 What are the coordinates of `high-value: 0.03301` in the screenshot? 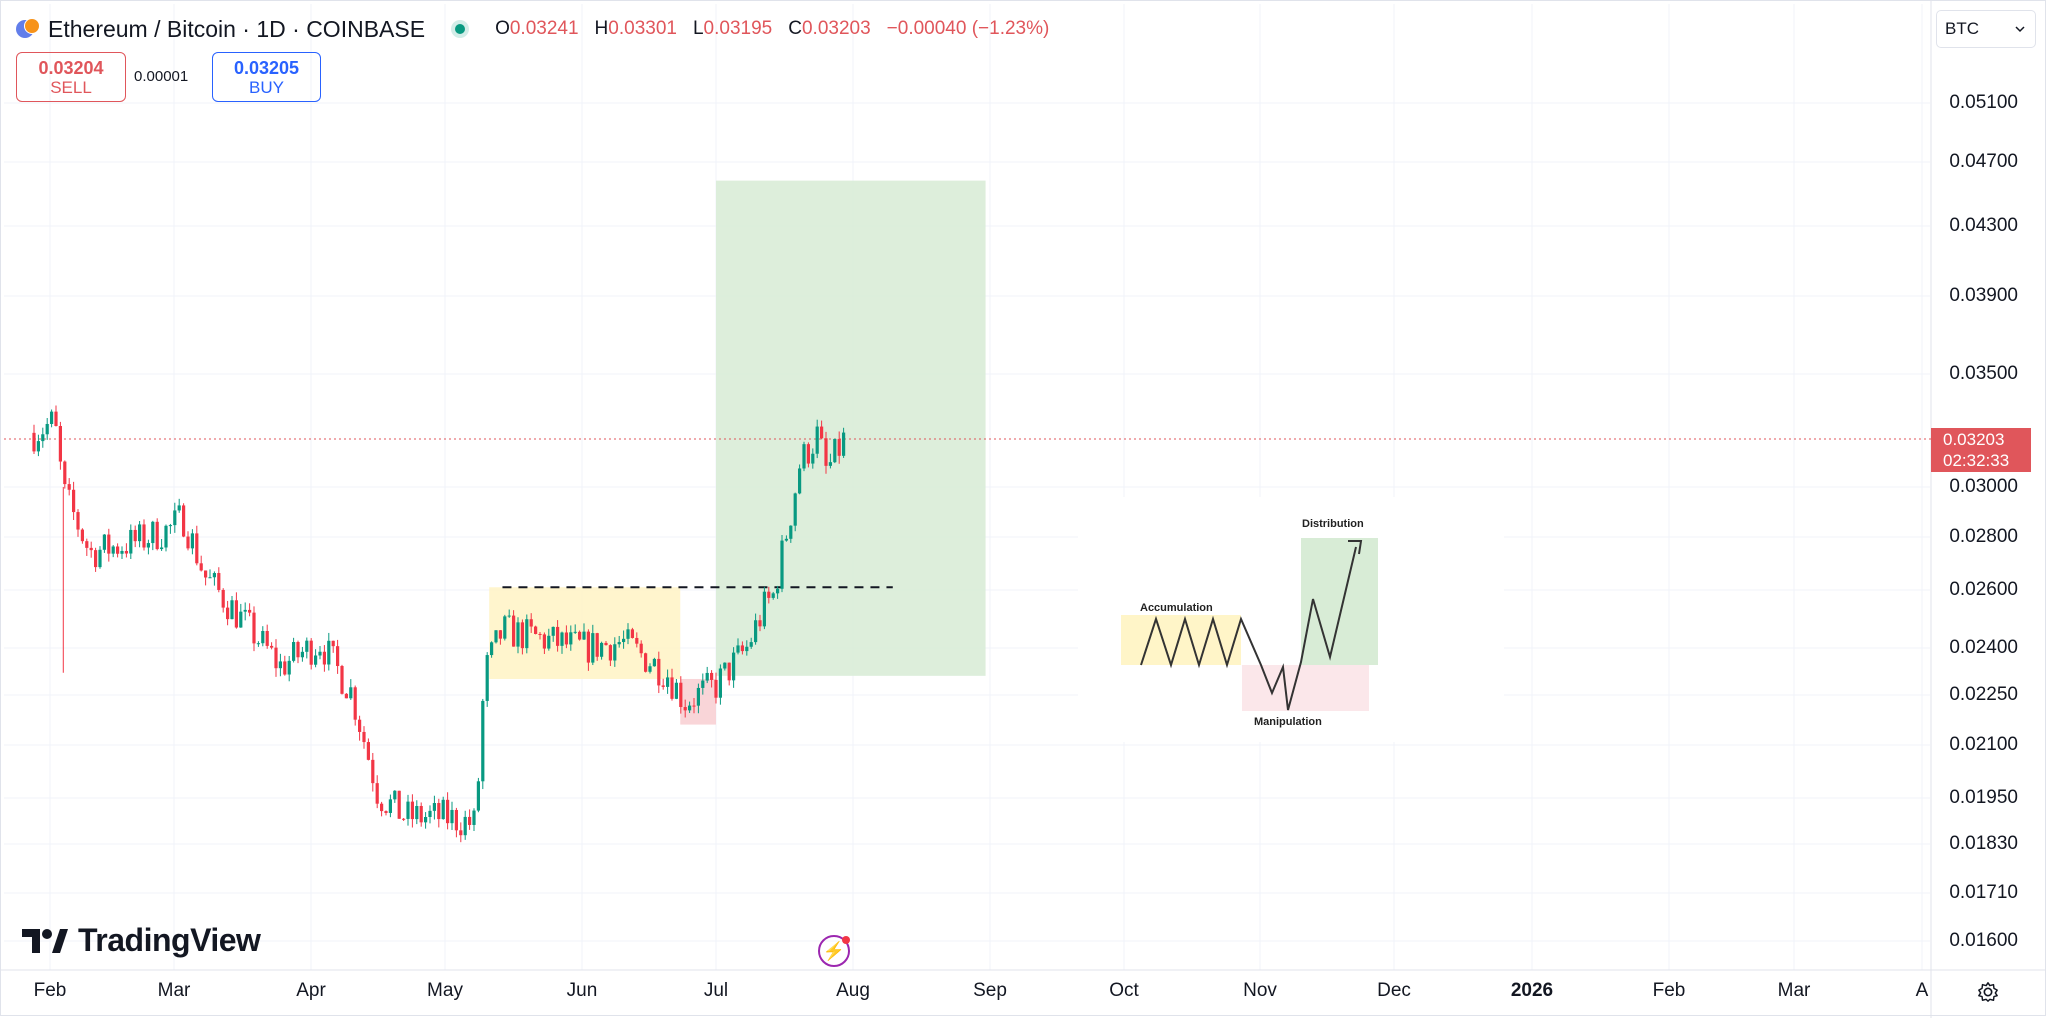 It's located at (642, 28).